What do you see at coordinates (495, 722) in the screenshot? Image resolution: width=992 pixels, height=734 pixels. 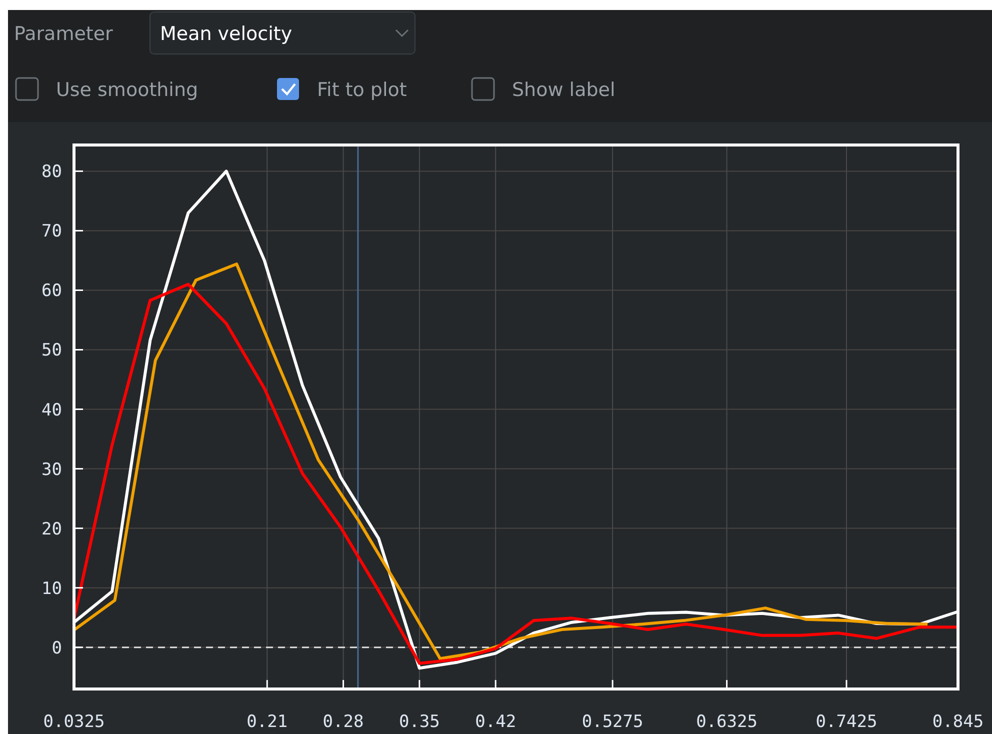 I see `x-tick-label: 0.42` at bounding box center [495, 722].